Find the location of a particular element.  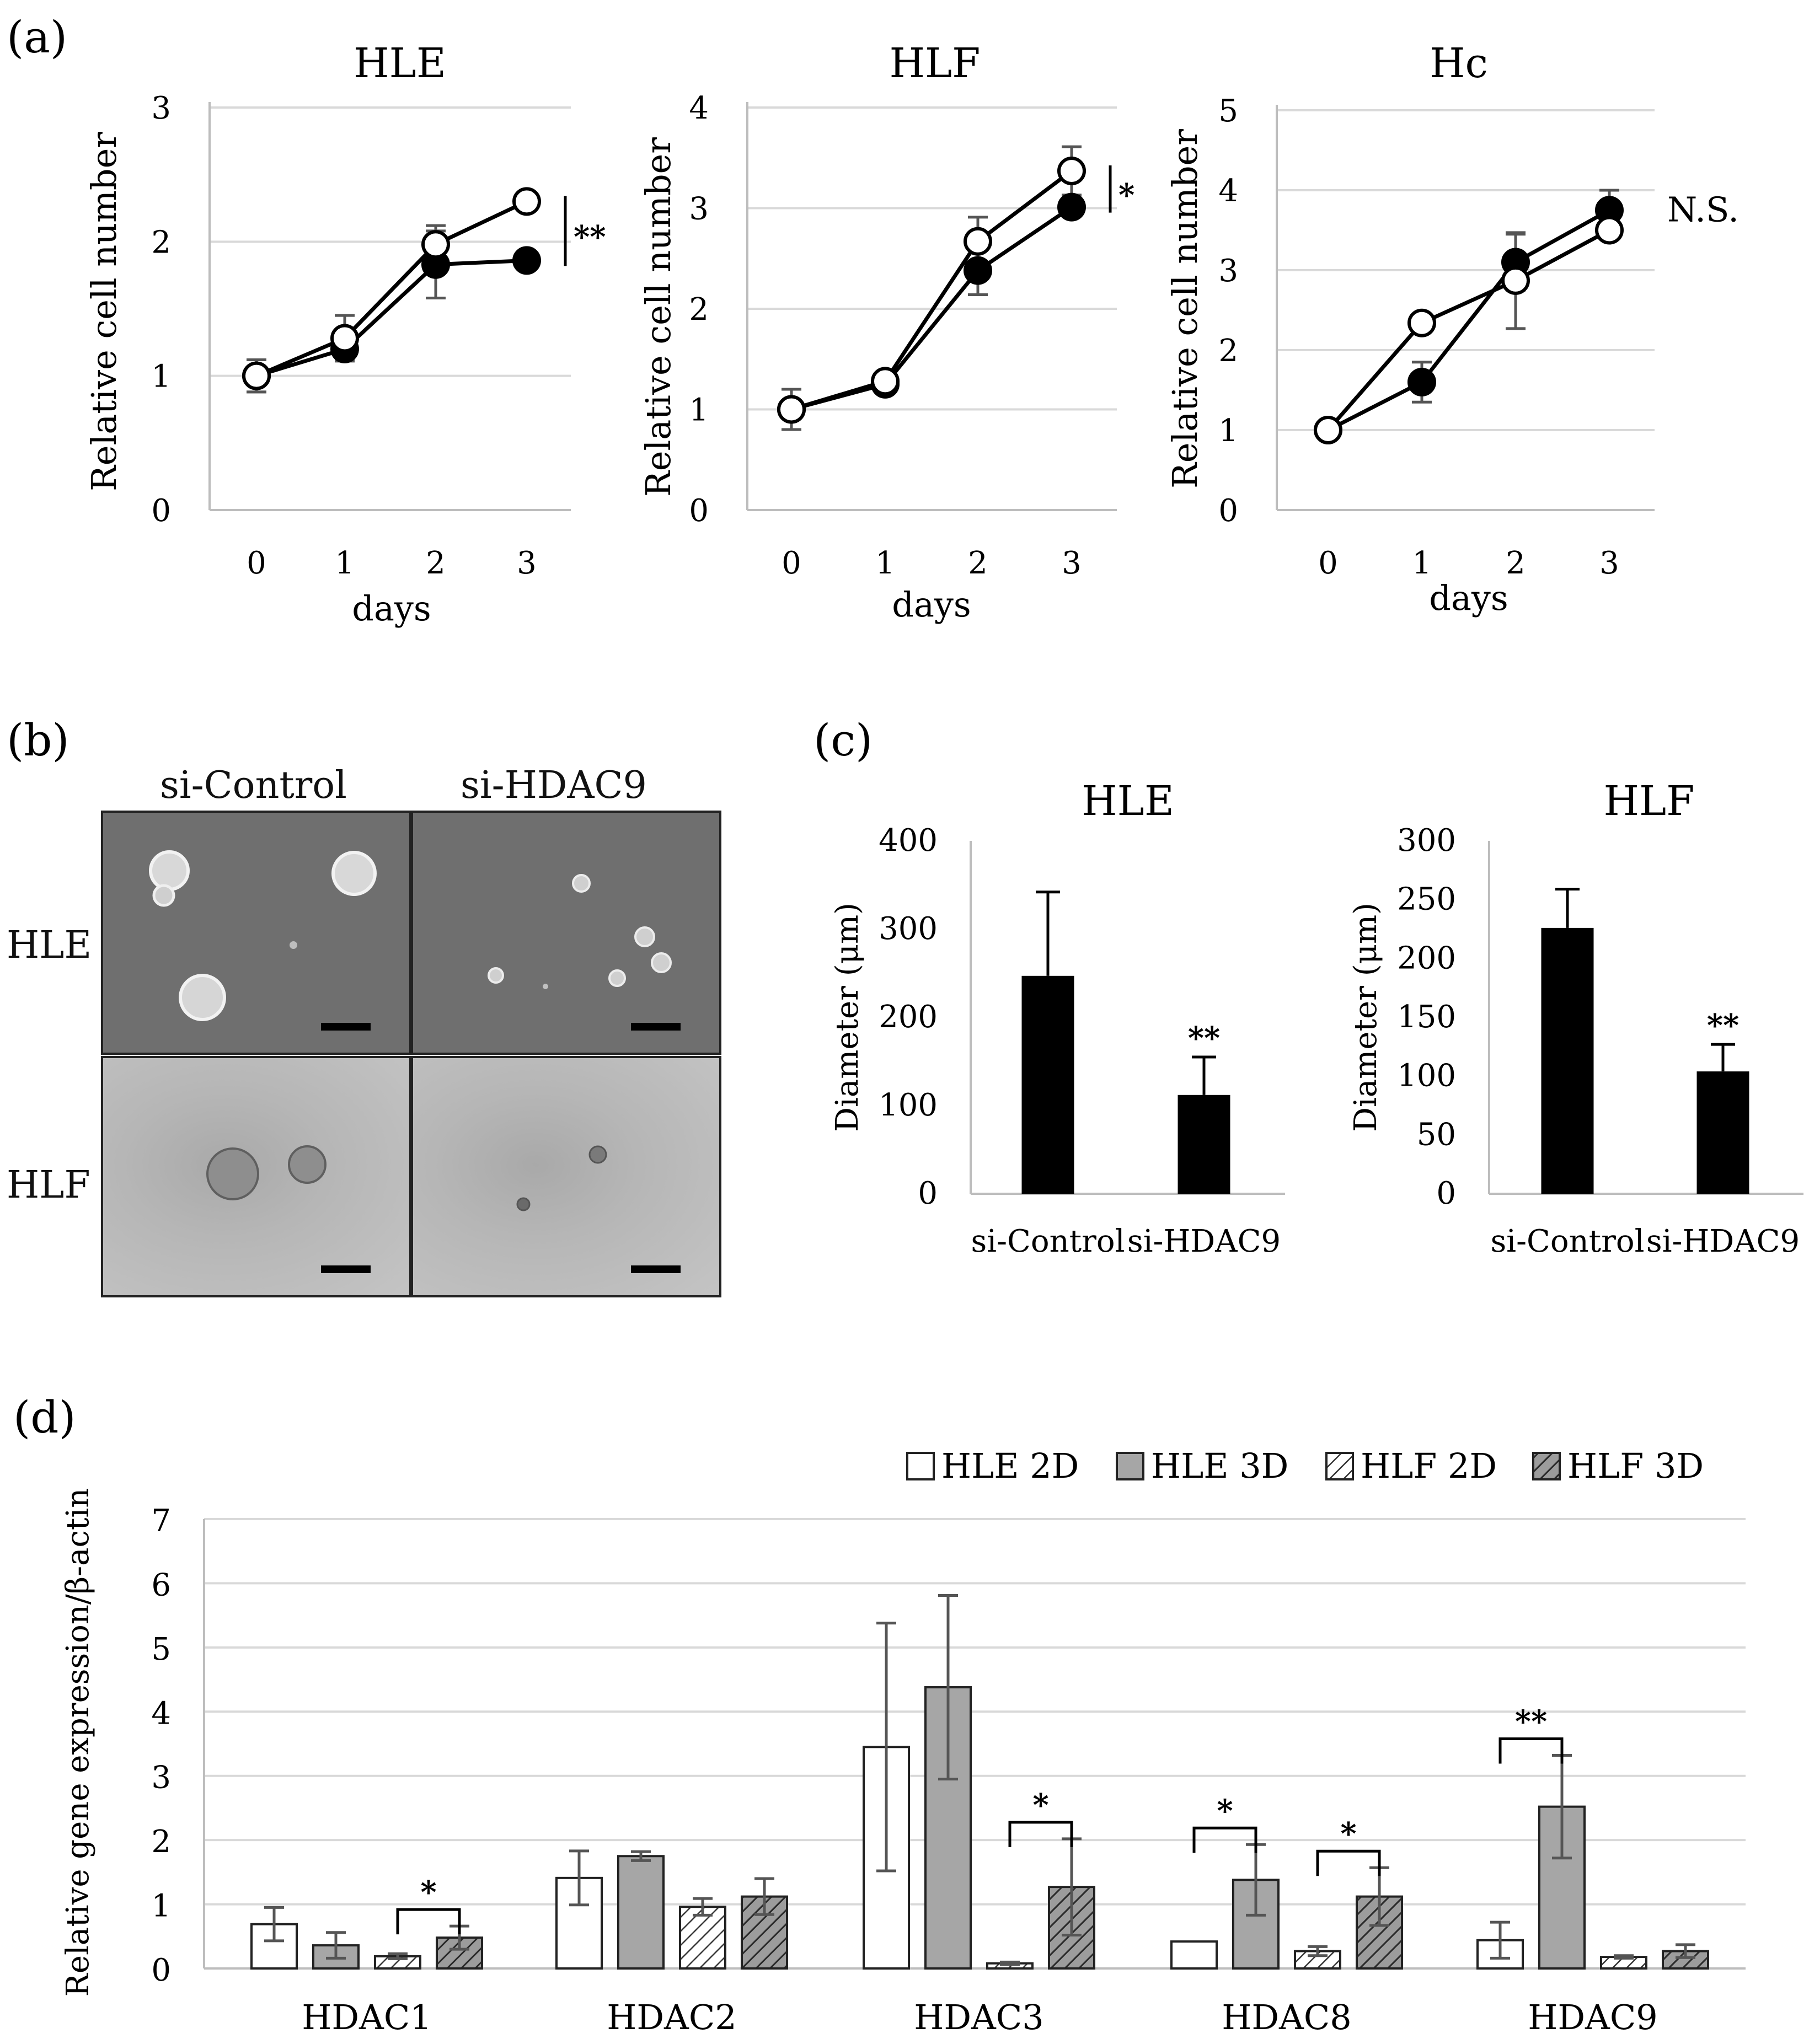

chart-a-hle: 0 1 2 3 0 1 2 3 days Relative cell number HLE ** is located at coordinates (345, 334).